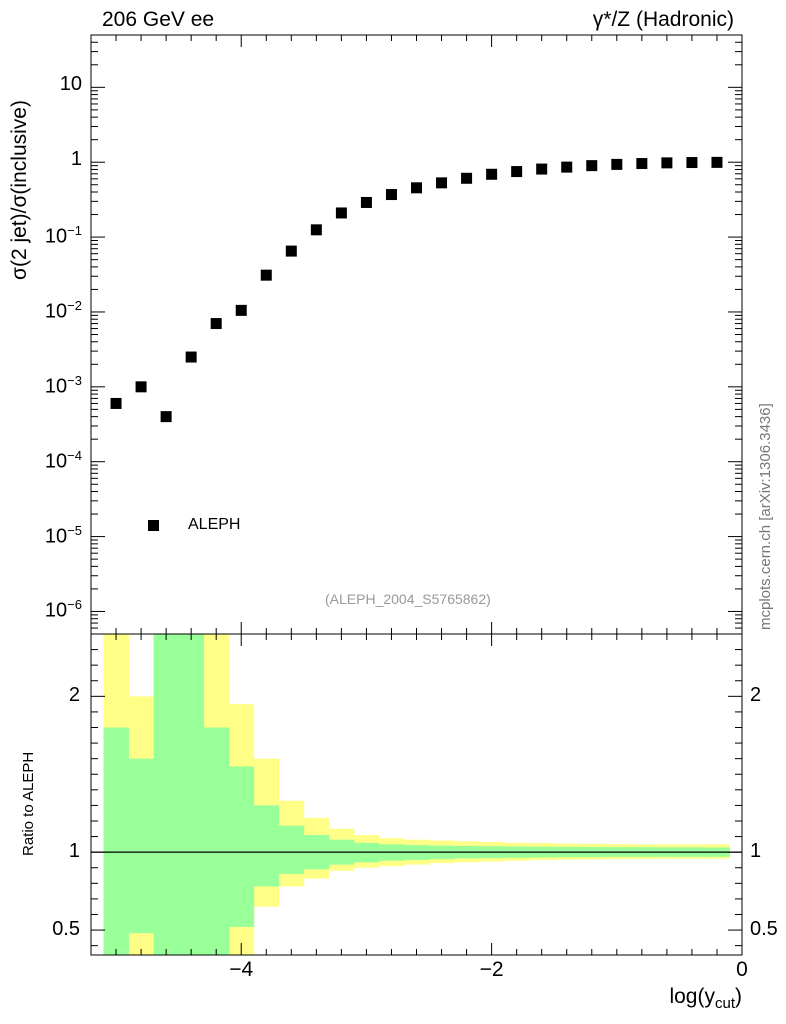  I want to click on main-y-axis-label: σ(2 jet)/σ(inclusive), so click(19, 190).